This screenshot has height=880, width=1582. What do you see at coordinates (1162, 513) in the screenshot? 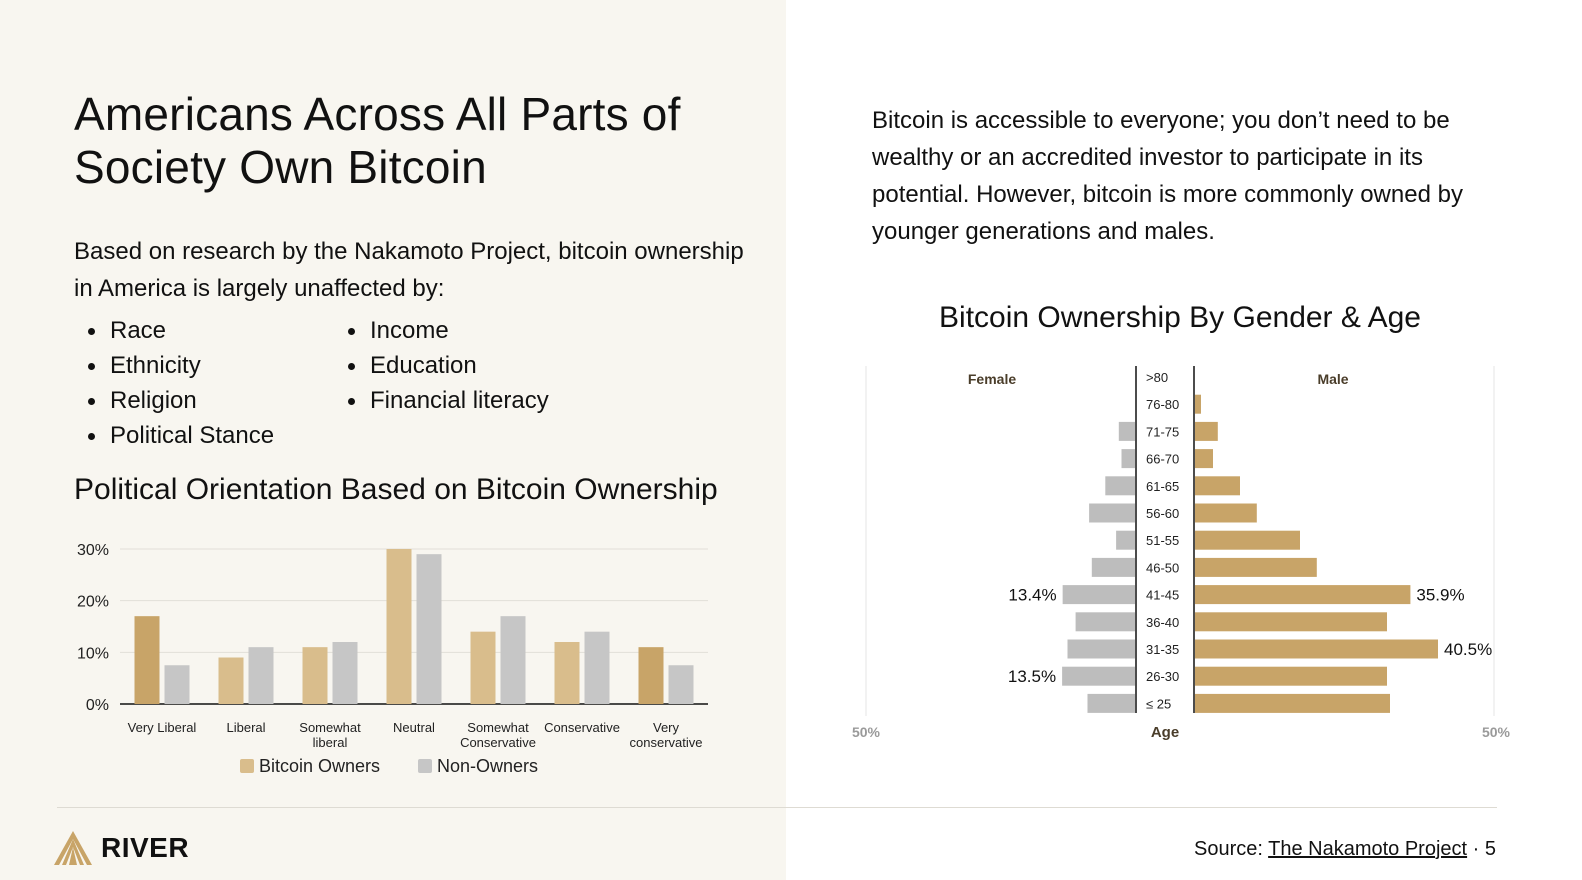
I see `age-tick-label: 56-60` at bounding box center [1162, 513].